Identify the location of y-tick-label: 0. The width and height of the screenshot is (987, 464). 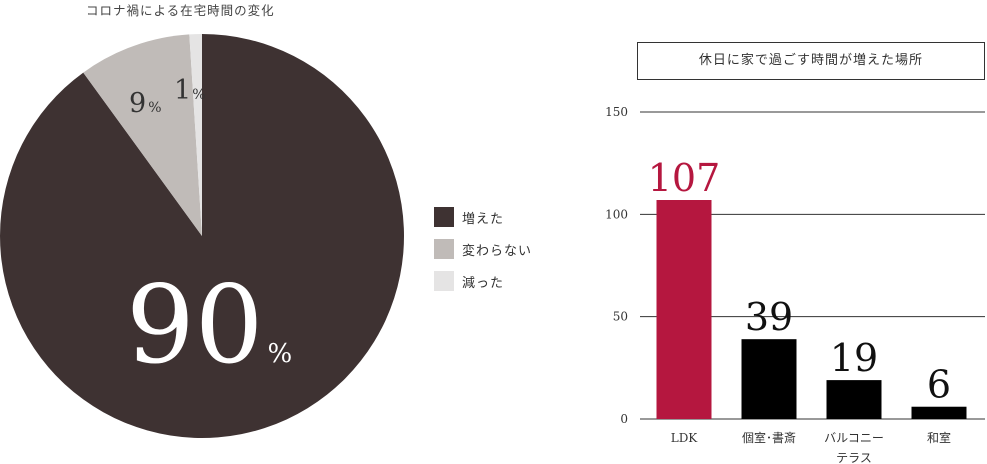
(624, 419).